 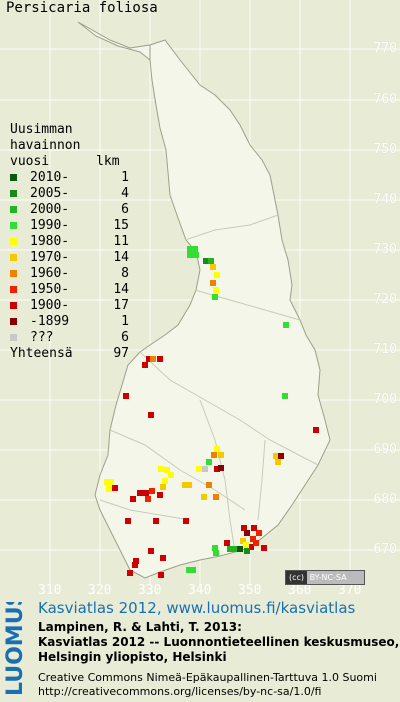 I want to click on x-tick: 350, so click(x=250, y=590).